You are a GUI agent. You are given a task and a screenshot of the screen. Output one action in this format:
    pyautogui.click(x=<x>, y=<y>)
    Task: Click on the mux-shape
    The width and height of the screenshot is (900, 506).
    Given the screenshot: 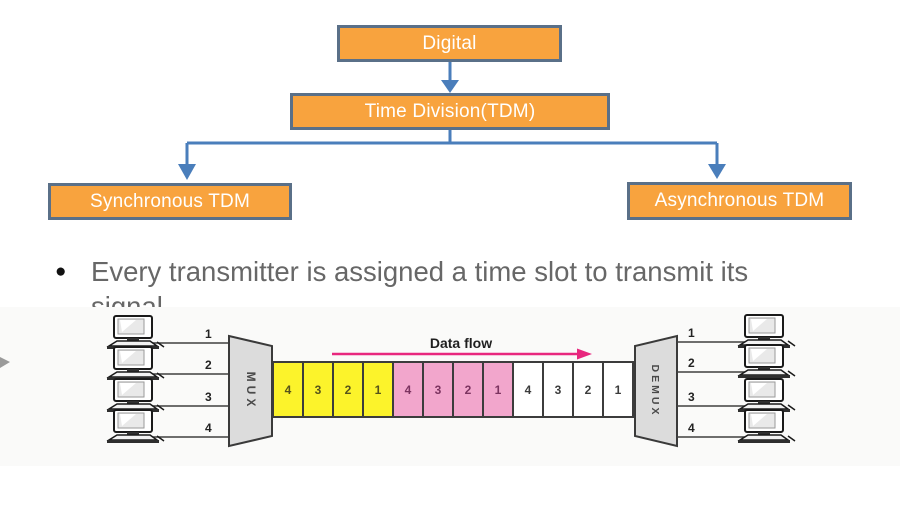 What is the action you would take?
    pyautogui.click(x=250, y=391)
    